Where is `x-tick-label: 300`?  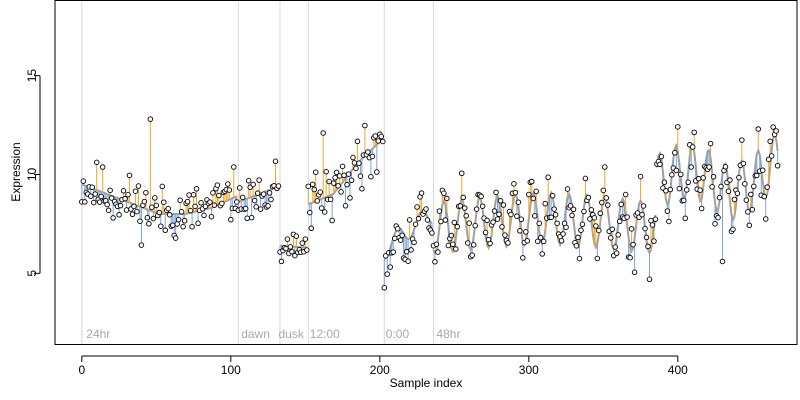 x-tick-label: 300 is located at coordinates (529, 370).